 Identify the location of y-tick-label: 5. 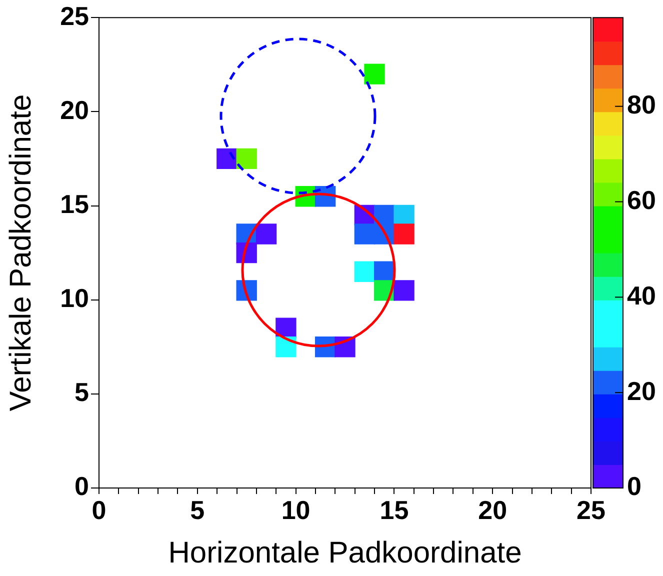
(81, 392).